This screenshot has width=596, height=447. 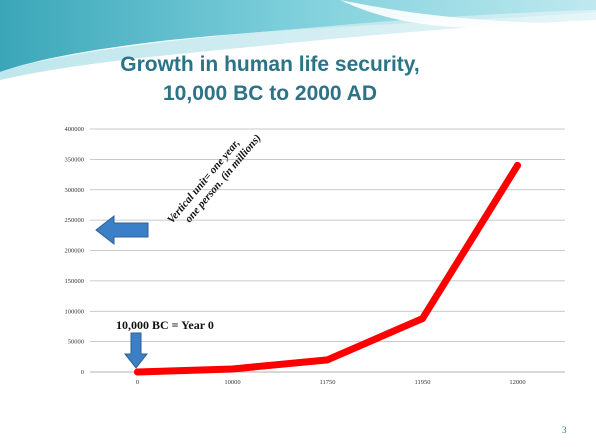 What do you see at coordinates (75, 190) in the screenshot?
I see `y-tick-label: 300000` at bounding box center [75, 190].